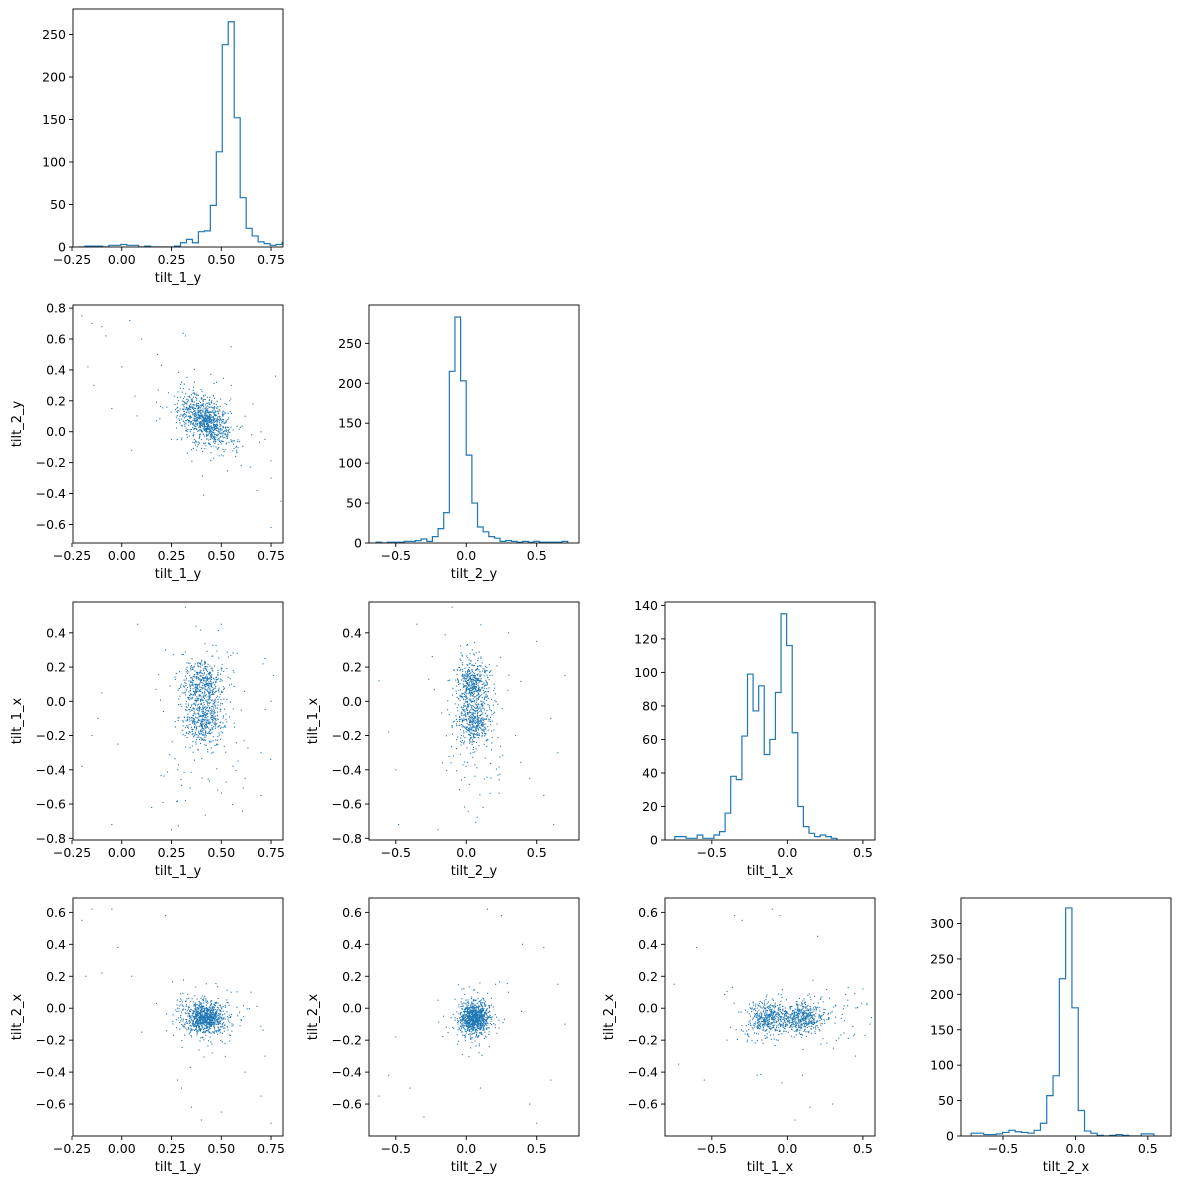 The width and height of the screenshot is (1181, 1189). What do you see at coordinates (178, 128) in the screenshot?
I see `axes-frame` at bounding box center [178, 128].